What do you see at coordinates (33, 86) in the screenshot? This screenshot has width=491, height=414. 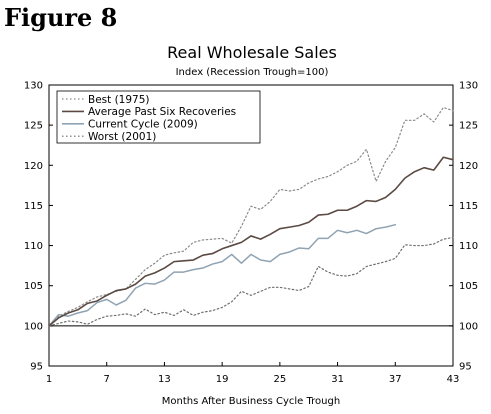 I see `y-tick-label: 130` at bounding box center [33, 86].